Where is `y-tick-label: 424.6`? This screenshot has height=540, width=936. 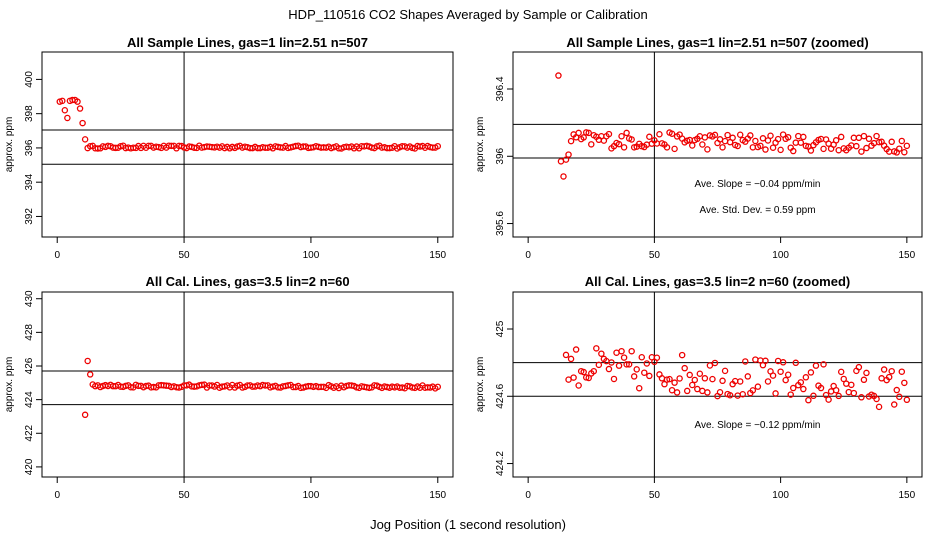
y-tick-label: 424.6 is located at coordinates (500, 395).